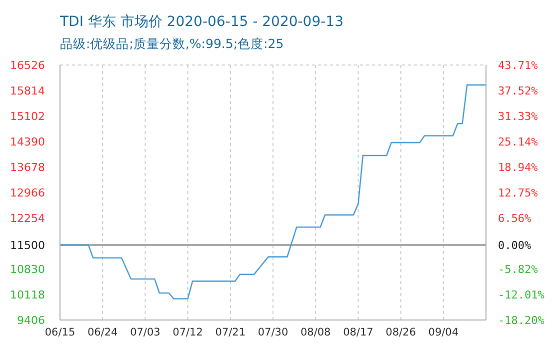 This screenshot has height=354, width=556. Describe the element at coordinates (230, 332) in the screenshot. I see `x-tick-label: 07/21` at that location.